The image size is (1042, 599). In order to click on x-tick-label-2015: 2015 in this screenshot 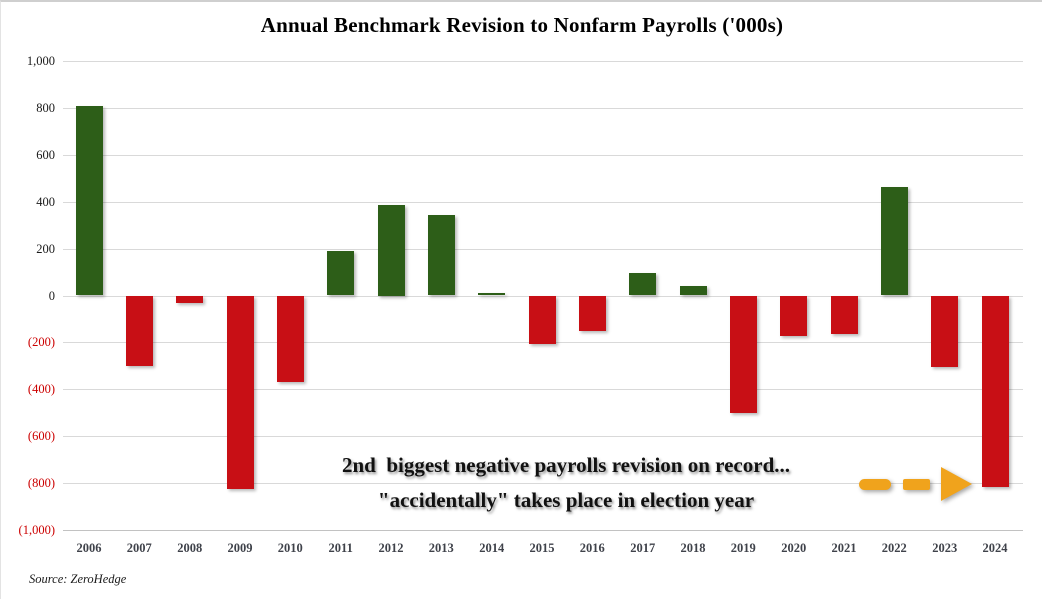, I will do `click(542, 548)`.